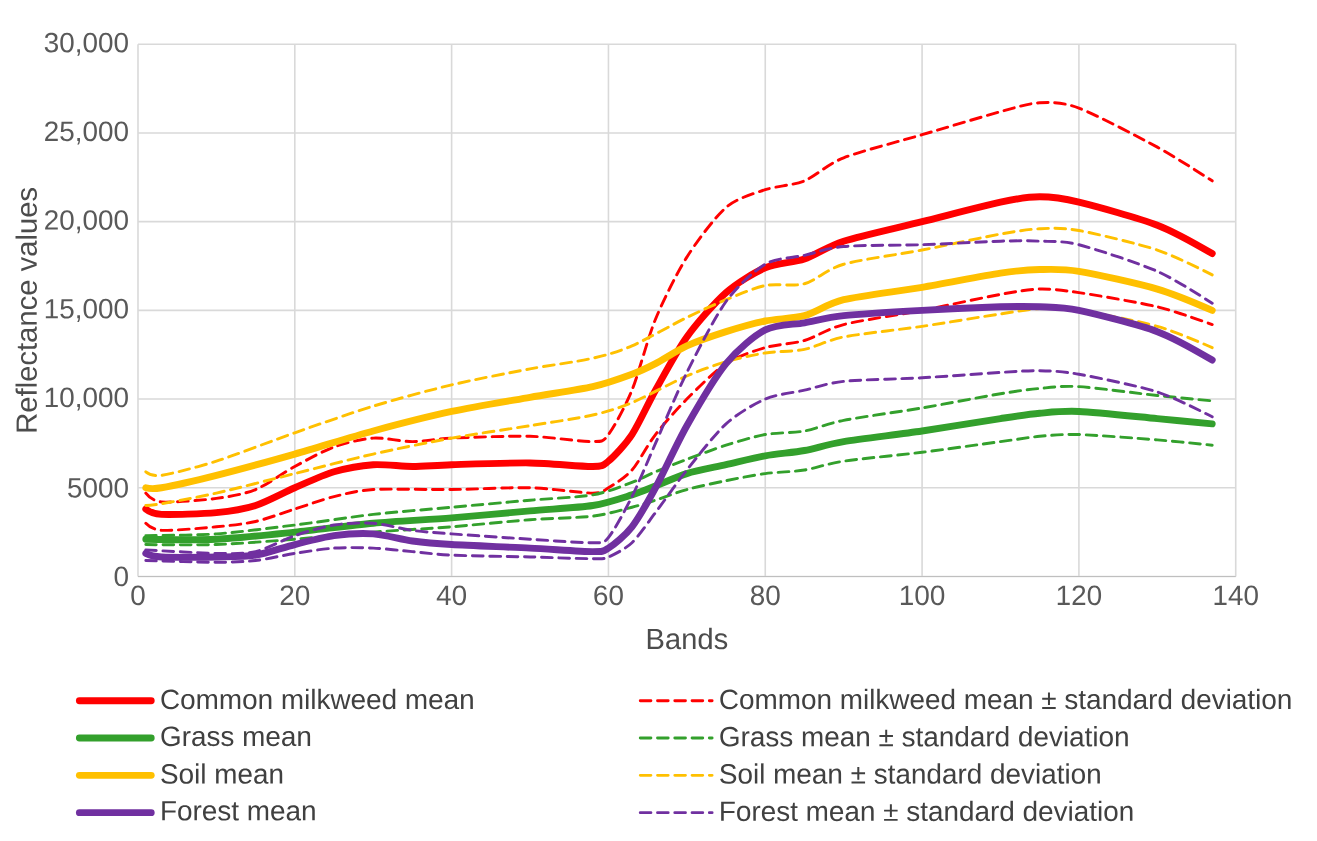 The height and width of the screenshot is (841, 1317). I want to click on y-tick-label: 25,000, so click(86, 133).